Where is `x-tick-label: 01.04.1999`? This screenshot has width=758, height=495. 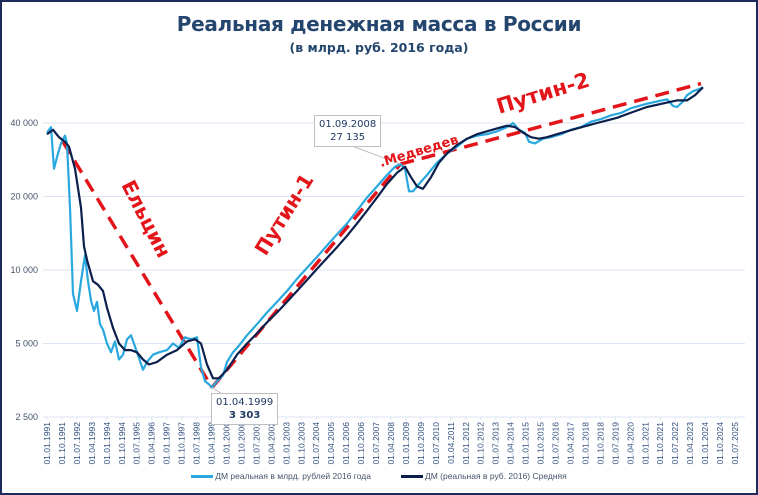
x-tick-label: 01.04.1999 is located at coordinates (212, 443).